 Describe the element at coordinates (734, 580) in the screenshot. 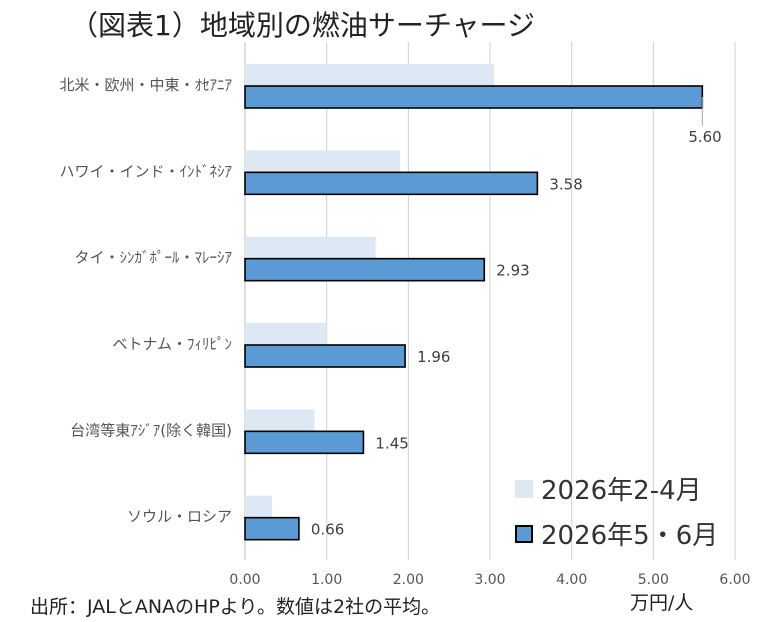

I see `x-tick-label: 6.00` at that location.